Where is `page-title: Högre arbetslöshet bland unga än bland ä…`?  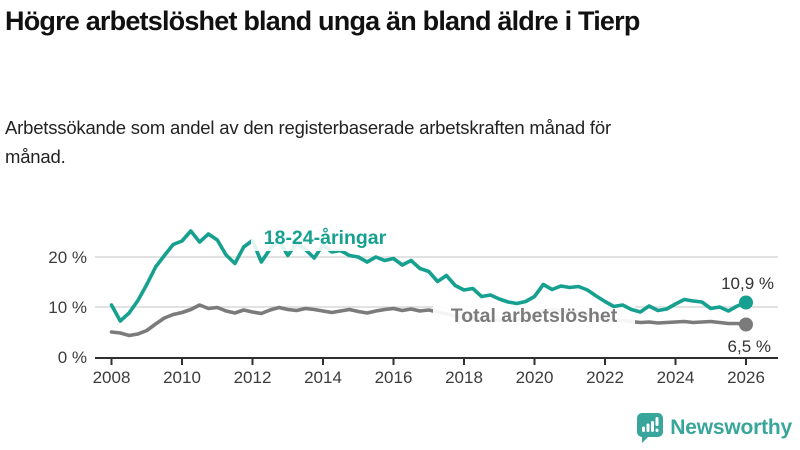 page-title: Högre arbetslöshet bland unga än bland ä… is located at coordinates (322, 21).